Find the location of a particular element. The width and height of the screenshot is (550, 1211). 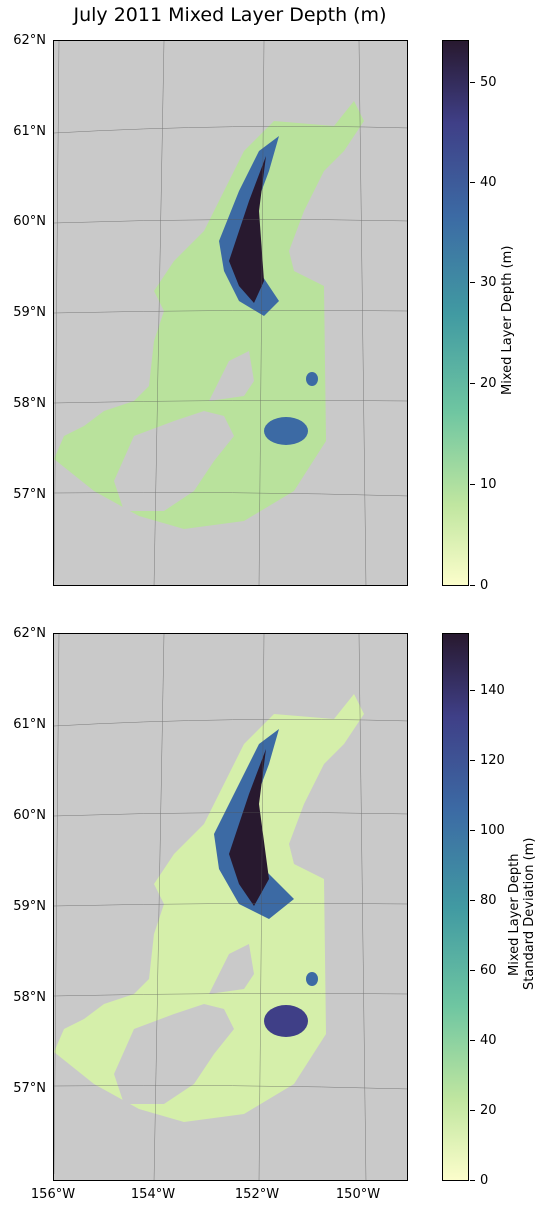

cbar-tick: 30 is located at coordinates (488, 282).